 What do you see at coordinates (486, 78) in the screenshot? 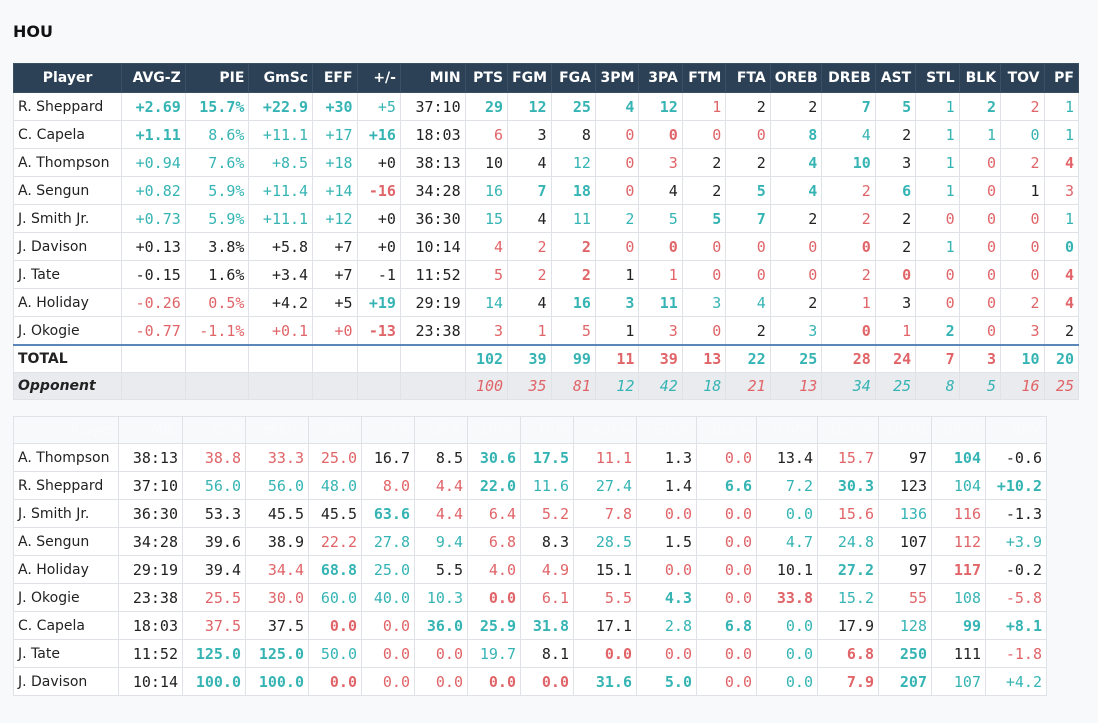
I see `column-header-pts: PTS` at bounding box center [486, 78].